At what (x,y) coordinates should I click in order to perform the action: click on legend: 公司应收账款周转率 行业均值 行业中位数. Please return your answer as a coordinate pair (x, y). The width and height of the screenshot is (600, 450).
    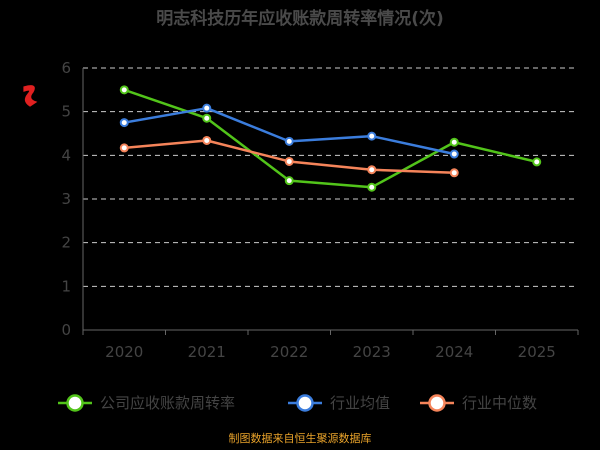
    Looking at the image, I should click on (297, 403).